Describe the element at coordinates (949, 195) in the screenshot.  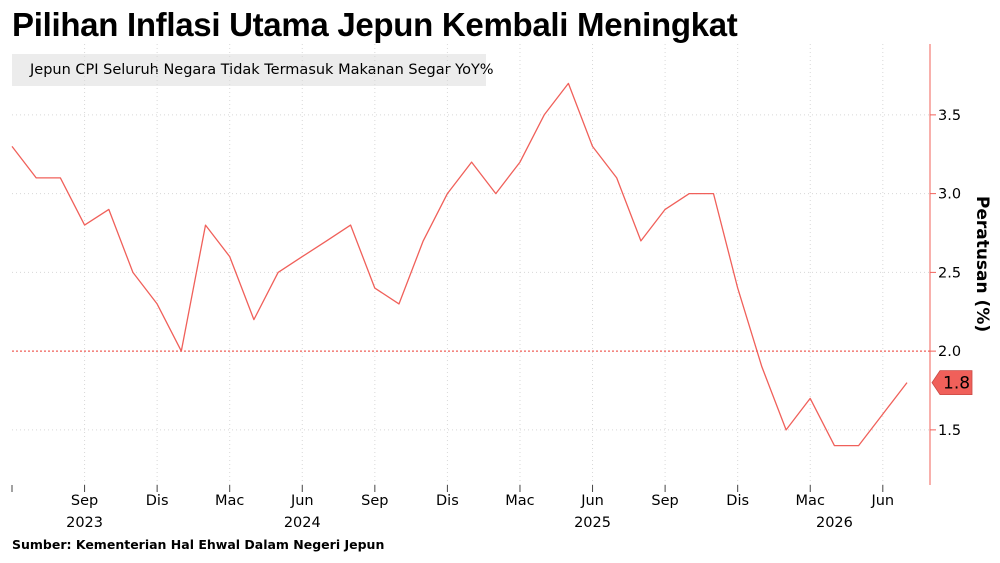
I see `y-tick-label: 3.0` at that location.